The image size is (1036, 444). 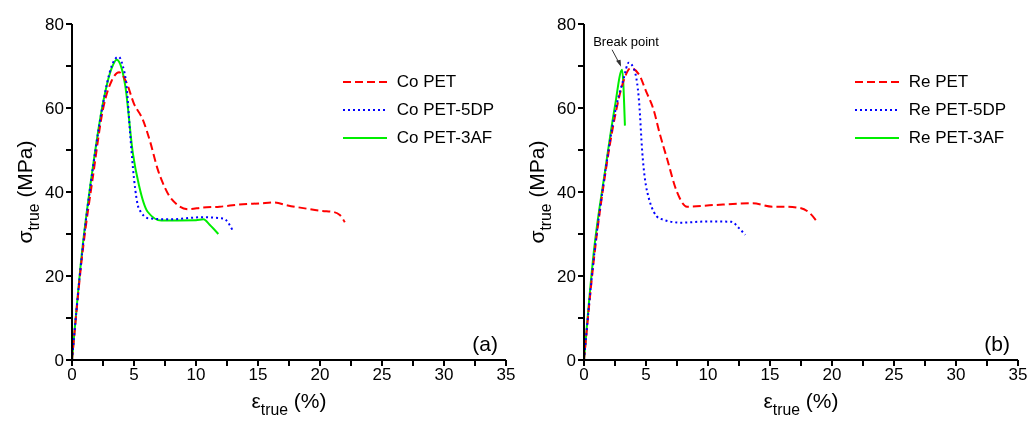 I want to click on legend-label: Co PET, so click(x=426, y=82).